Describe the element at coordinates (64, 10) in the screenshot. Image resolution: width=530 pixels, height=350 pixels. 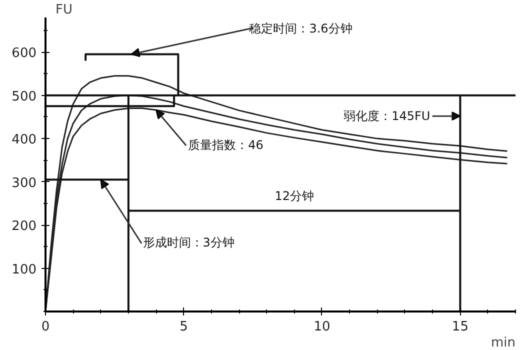
I see `y-axis-title: FU` at that location.